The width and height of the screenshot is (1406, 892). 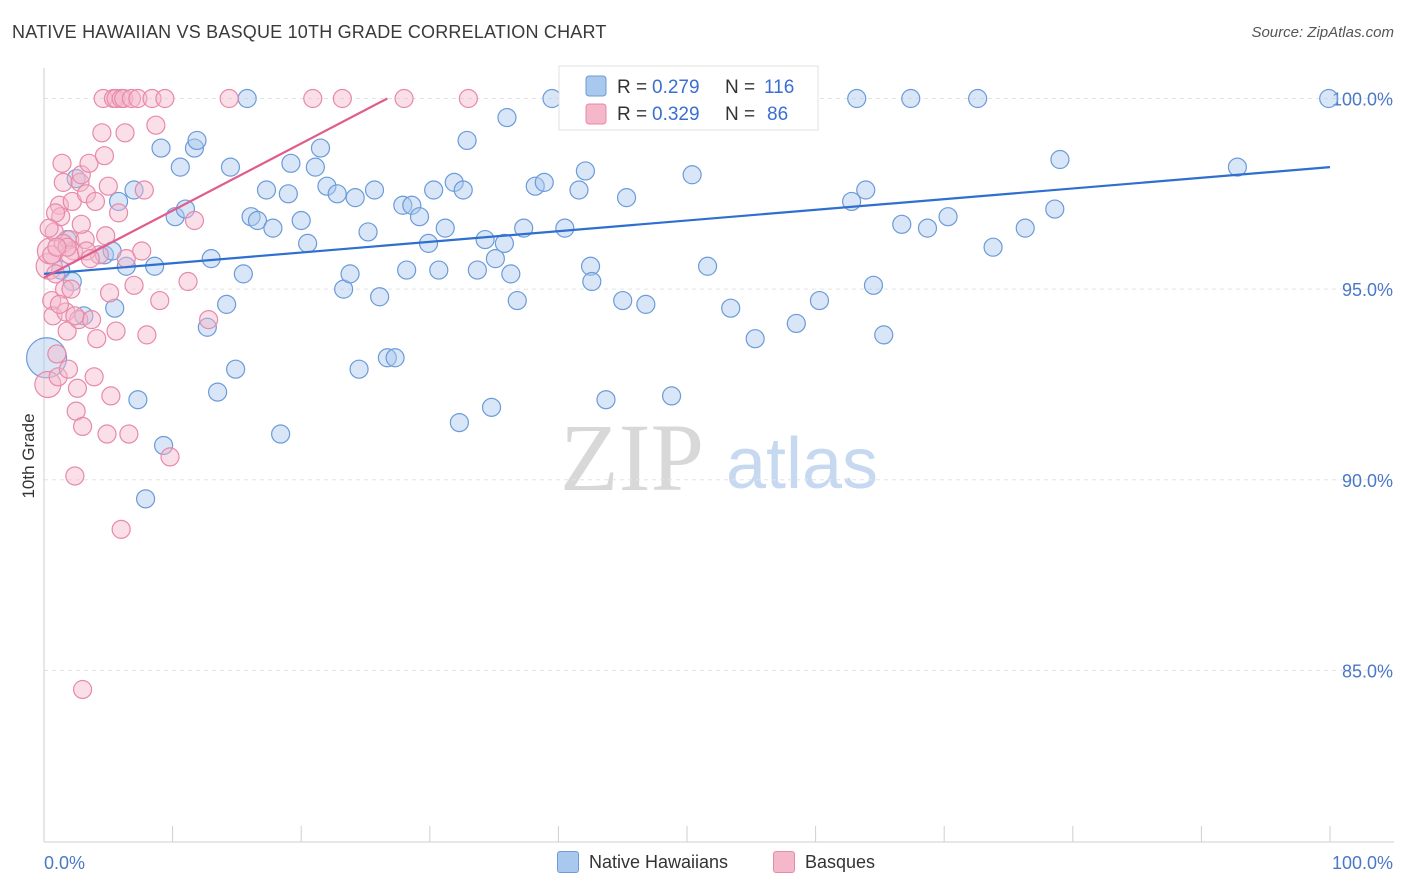 What do you see at coordinates (596, 86) in the screenshot?
I see `legend-swatch-blue` at bounding box center [596, 86].